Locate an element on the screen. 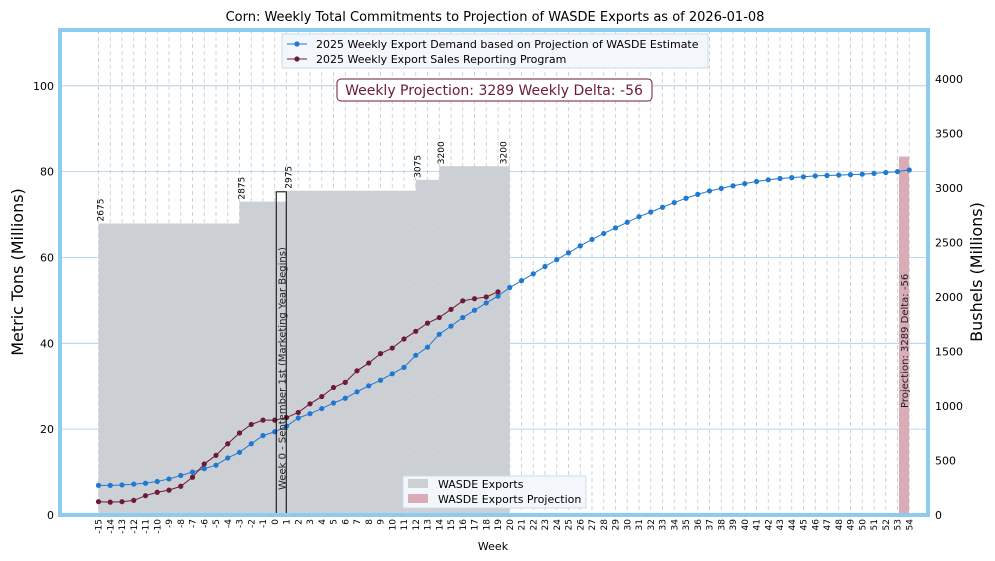 This screenshot has width=995, height=561. y-tick-label: 0 is located at coordinates (50, 515).